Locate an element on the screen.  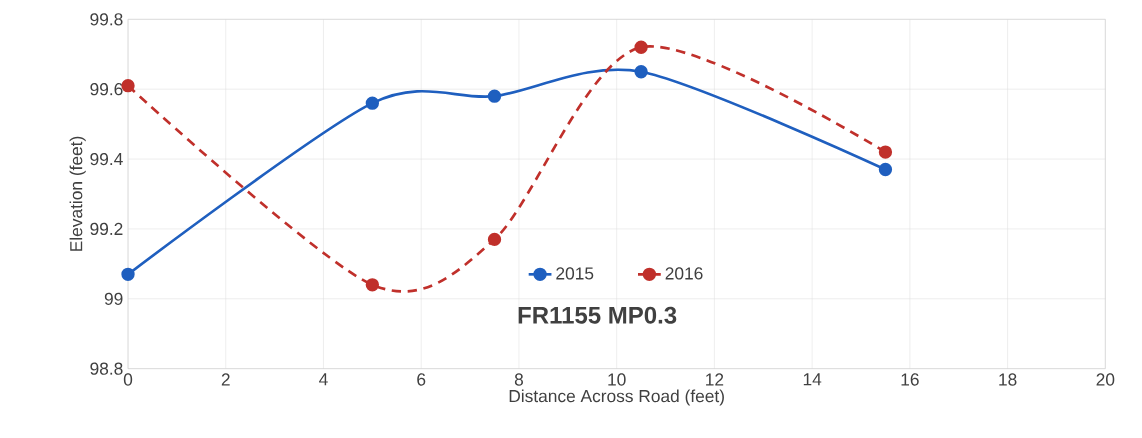
x-tick-label: 8 is located at coordinates (519, 379).